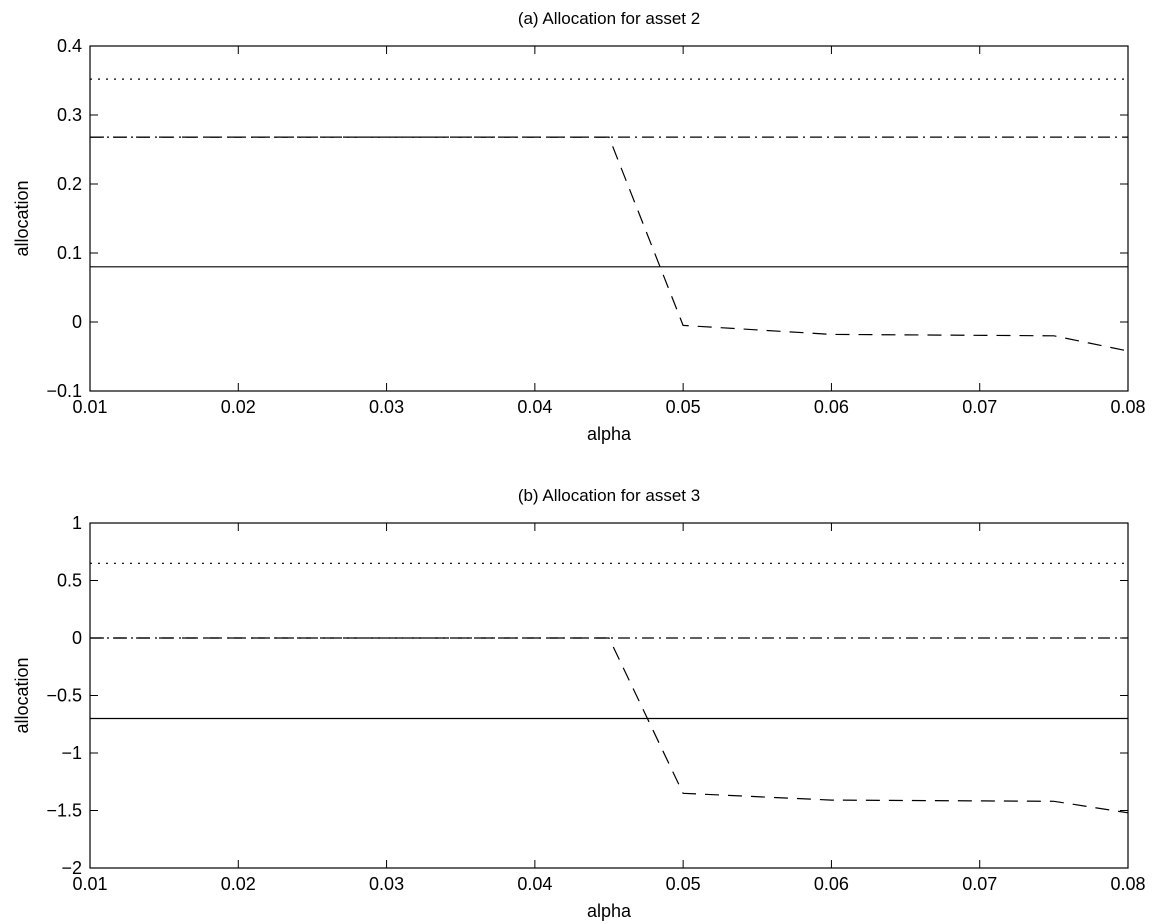 The image size is (1152, 924). I want to click on y-tick-label: 0.1, so click(69, 253).